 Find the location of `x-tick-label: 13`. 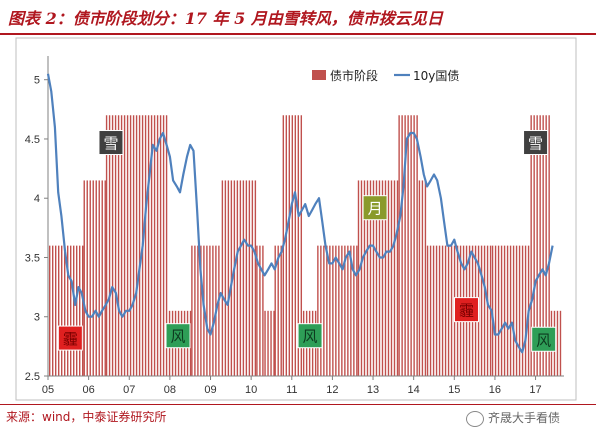

x-tick-label: 13 is located at coordinates (373, 390).